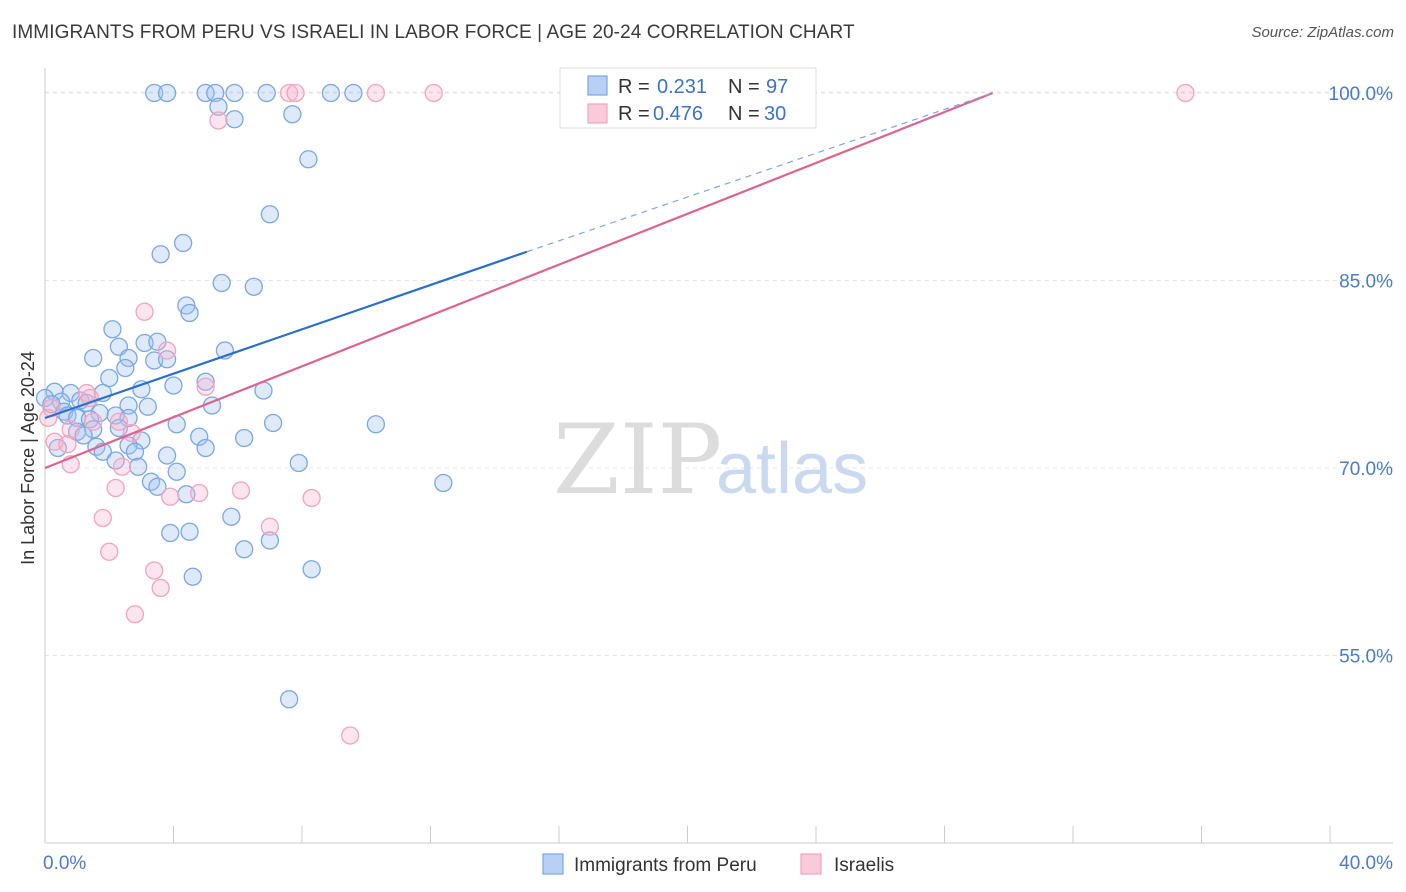  Describe the element at coordinates (1366, 469) in the screenshot. I see `y-tick-label: 70.0%` at that location.